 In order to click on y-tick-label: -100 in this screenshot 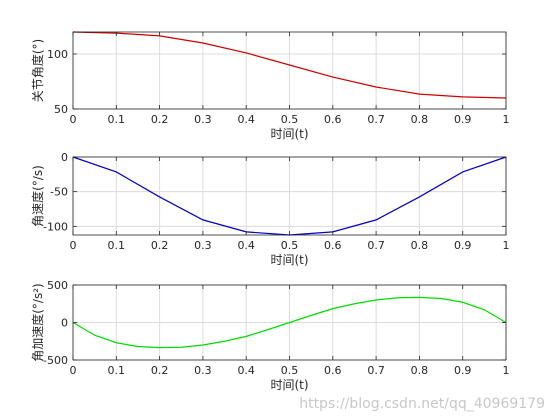, I will do `click(55, 226)`.